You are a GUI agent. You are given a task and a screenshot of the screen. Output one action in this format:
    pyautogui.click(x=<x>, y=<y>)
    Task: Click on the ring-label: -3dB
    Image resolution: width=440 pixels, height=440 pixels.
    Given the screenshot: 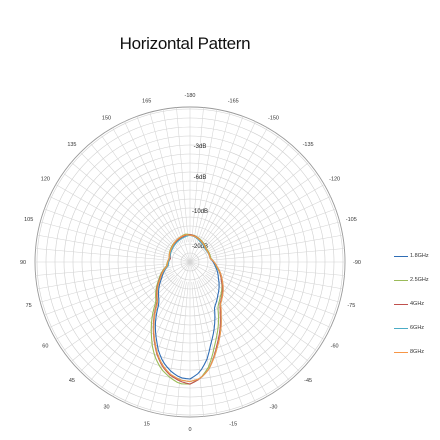 What is the action you would take?
    pyautogui.click(x=200, y=147)
    